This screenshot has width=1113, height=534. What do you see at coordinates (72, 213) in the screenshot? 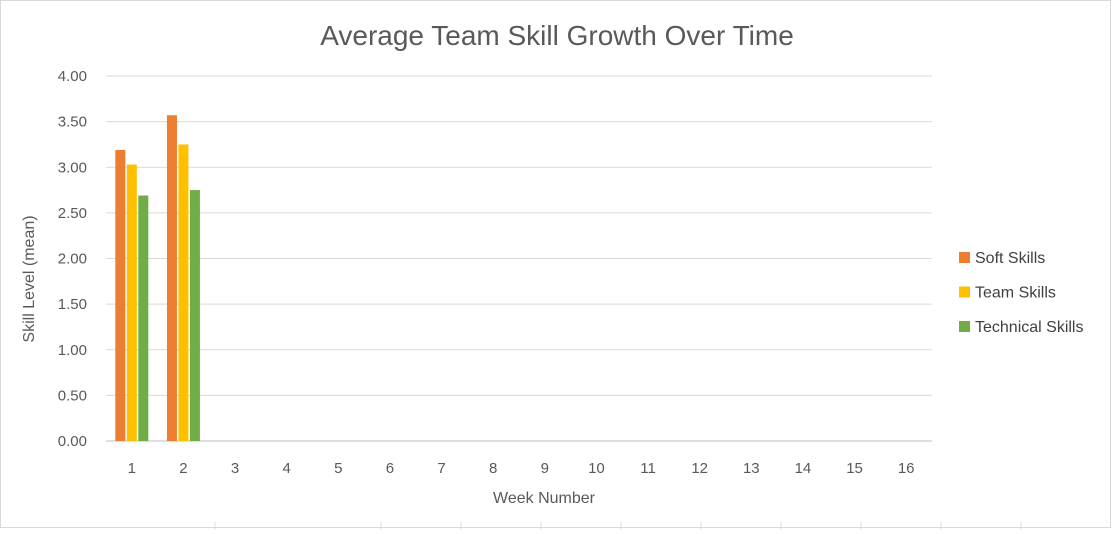
I see `y-tick-label: 2.50` at bounding box center [72, 213].